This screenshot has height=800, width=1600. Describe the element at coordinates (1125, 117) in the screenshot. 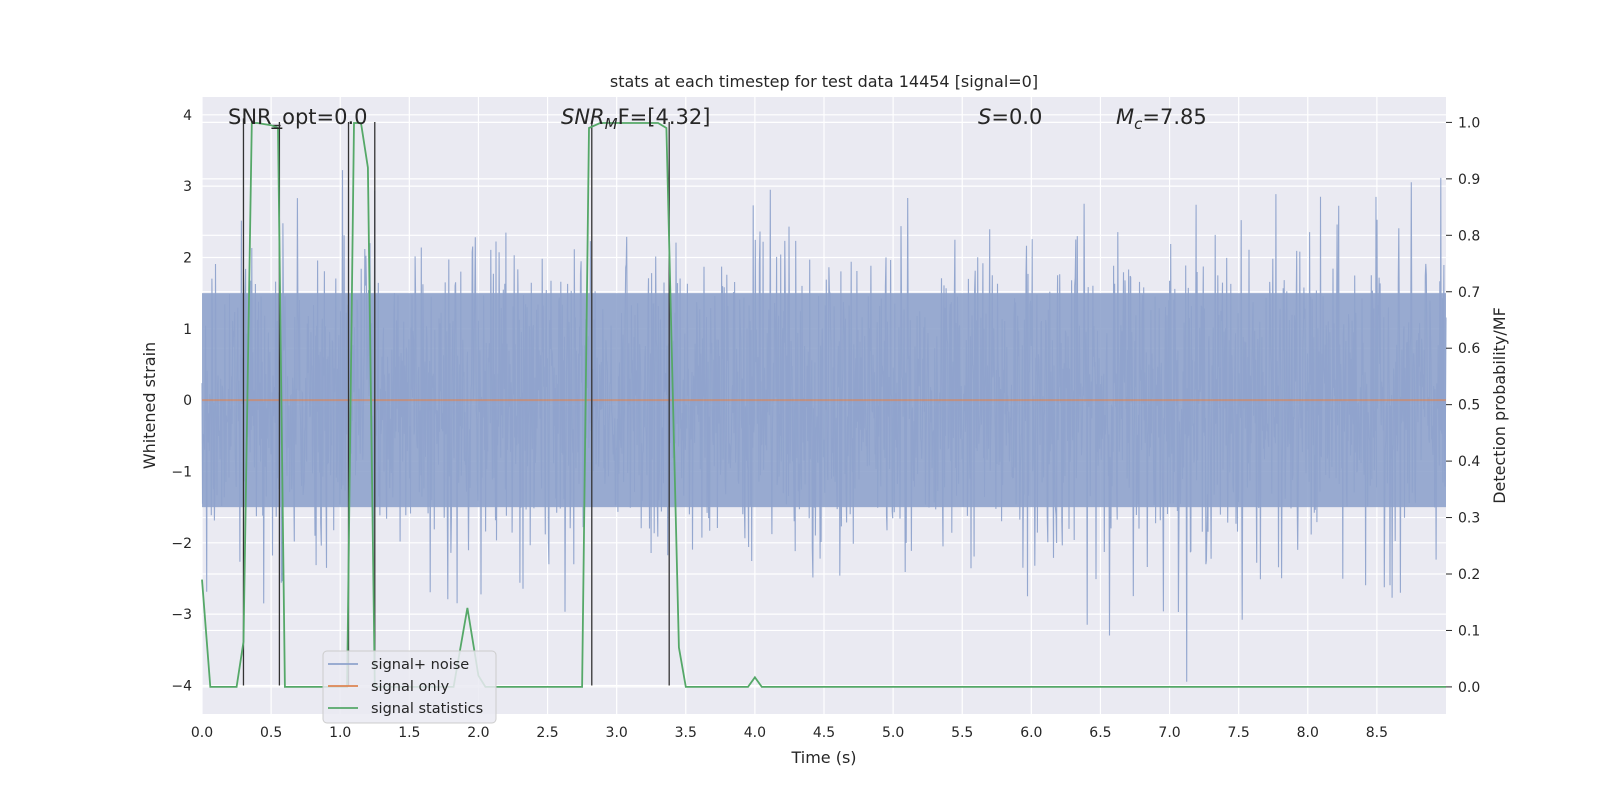

I see `annotation-mc-main: M` at that location.